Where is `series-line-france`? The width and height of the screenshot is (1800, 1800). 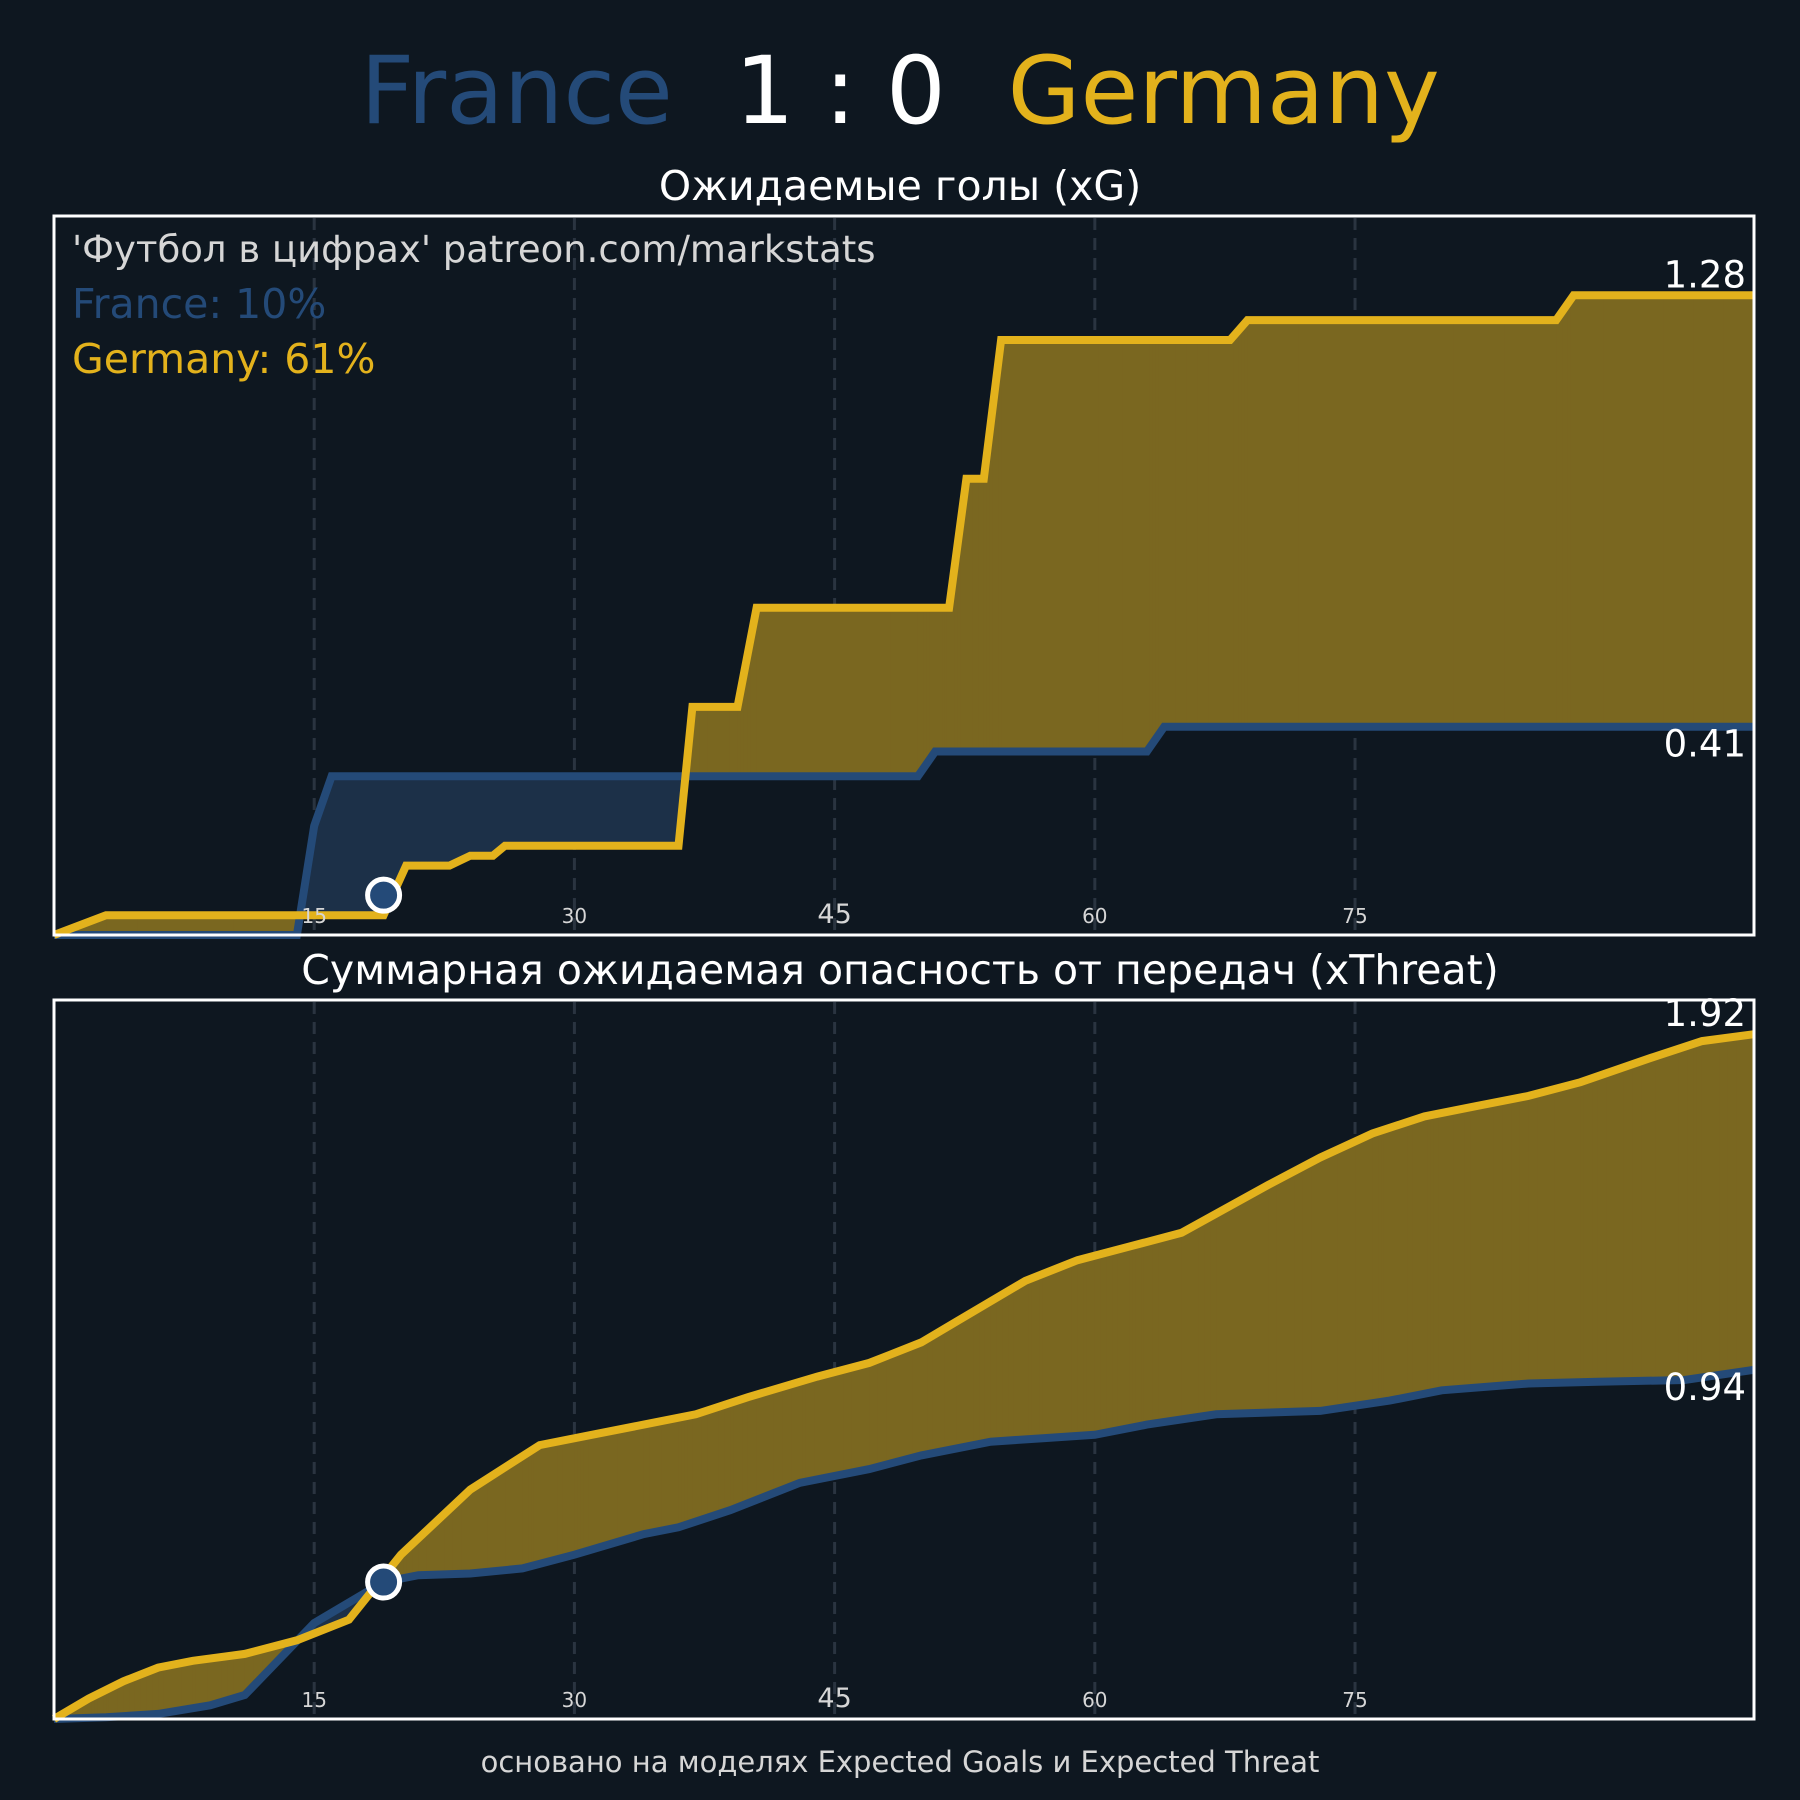 series-line-france is located at coordinates (904, 830).